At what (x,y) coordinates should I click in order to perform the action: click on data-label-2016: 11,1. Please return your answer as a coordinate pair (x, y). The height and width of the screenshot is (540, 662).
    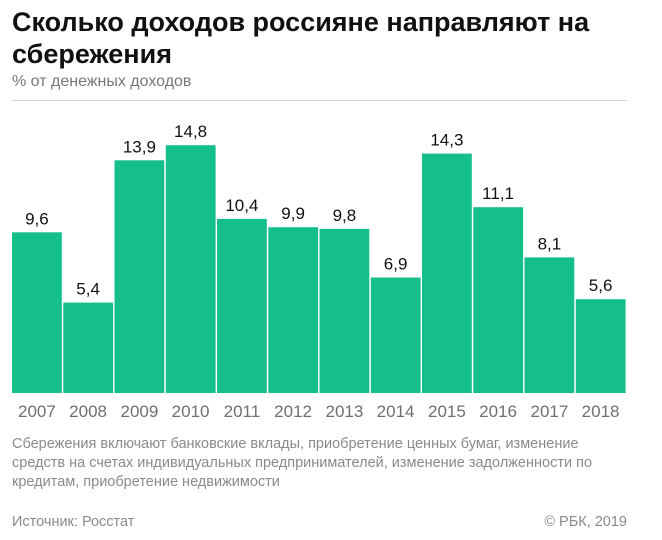
    Looking at the image, I should click on (498, 193).